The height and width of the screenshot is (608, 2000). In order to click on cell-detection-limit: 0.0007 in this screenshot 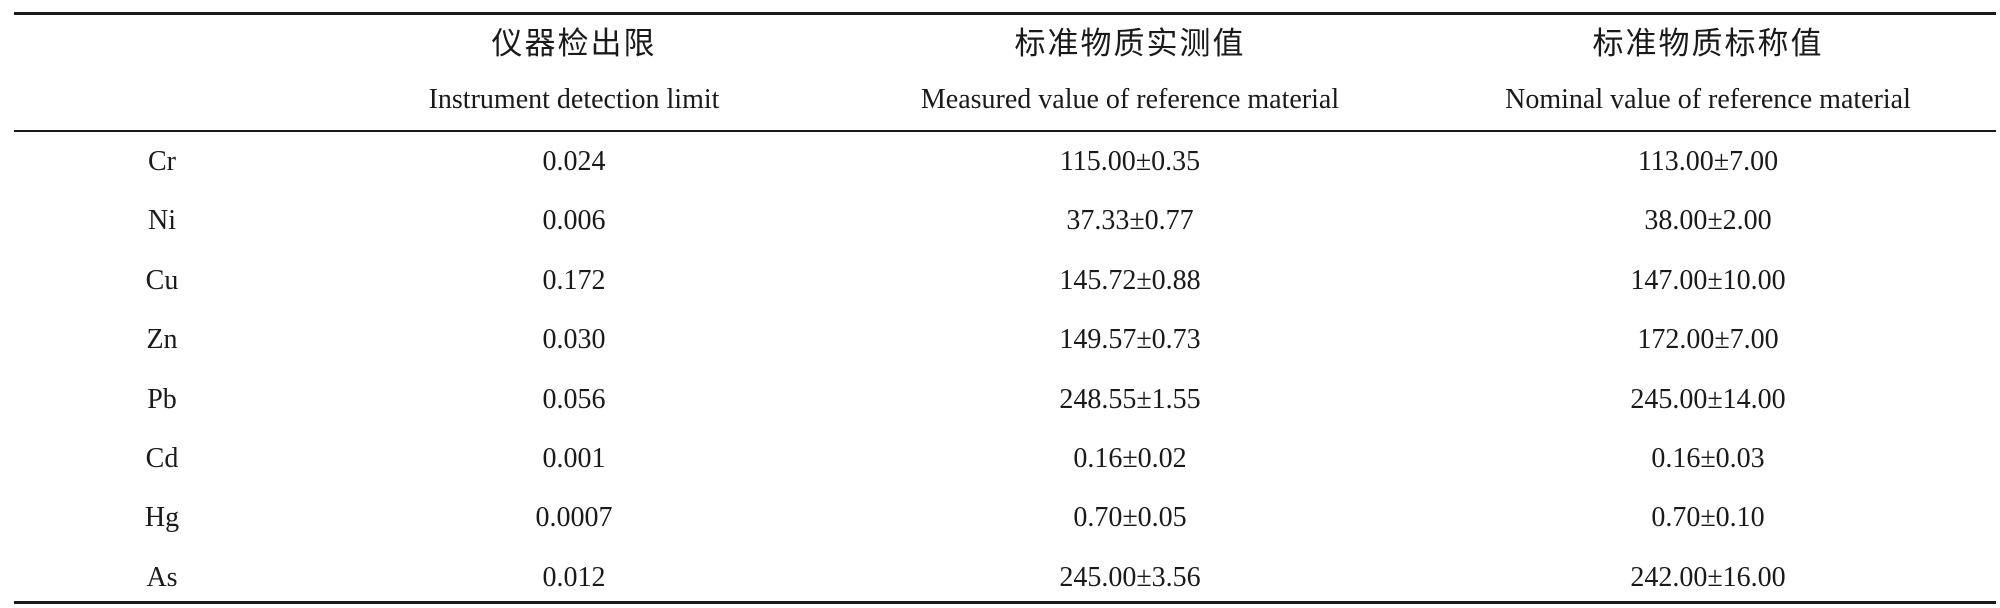, I will do `click(574, 518)`.